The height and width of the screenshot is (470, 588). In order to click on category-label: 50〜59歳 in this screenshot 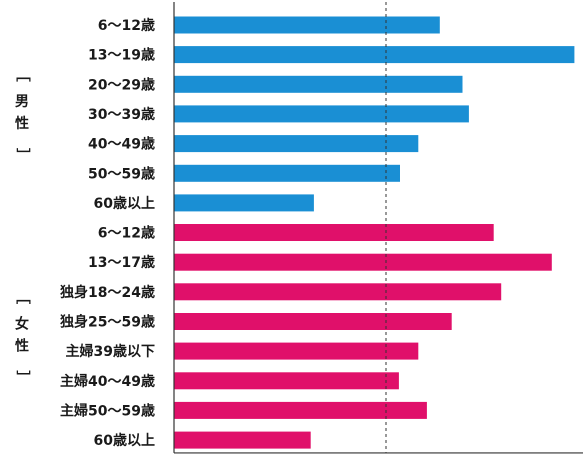, I will do `click(121, 173)`.